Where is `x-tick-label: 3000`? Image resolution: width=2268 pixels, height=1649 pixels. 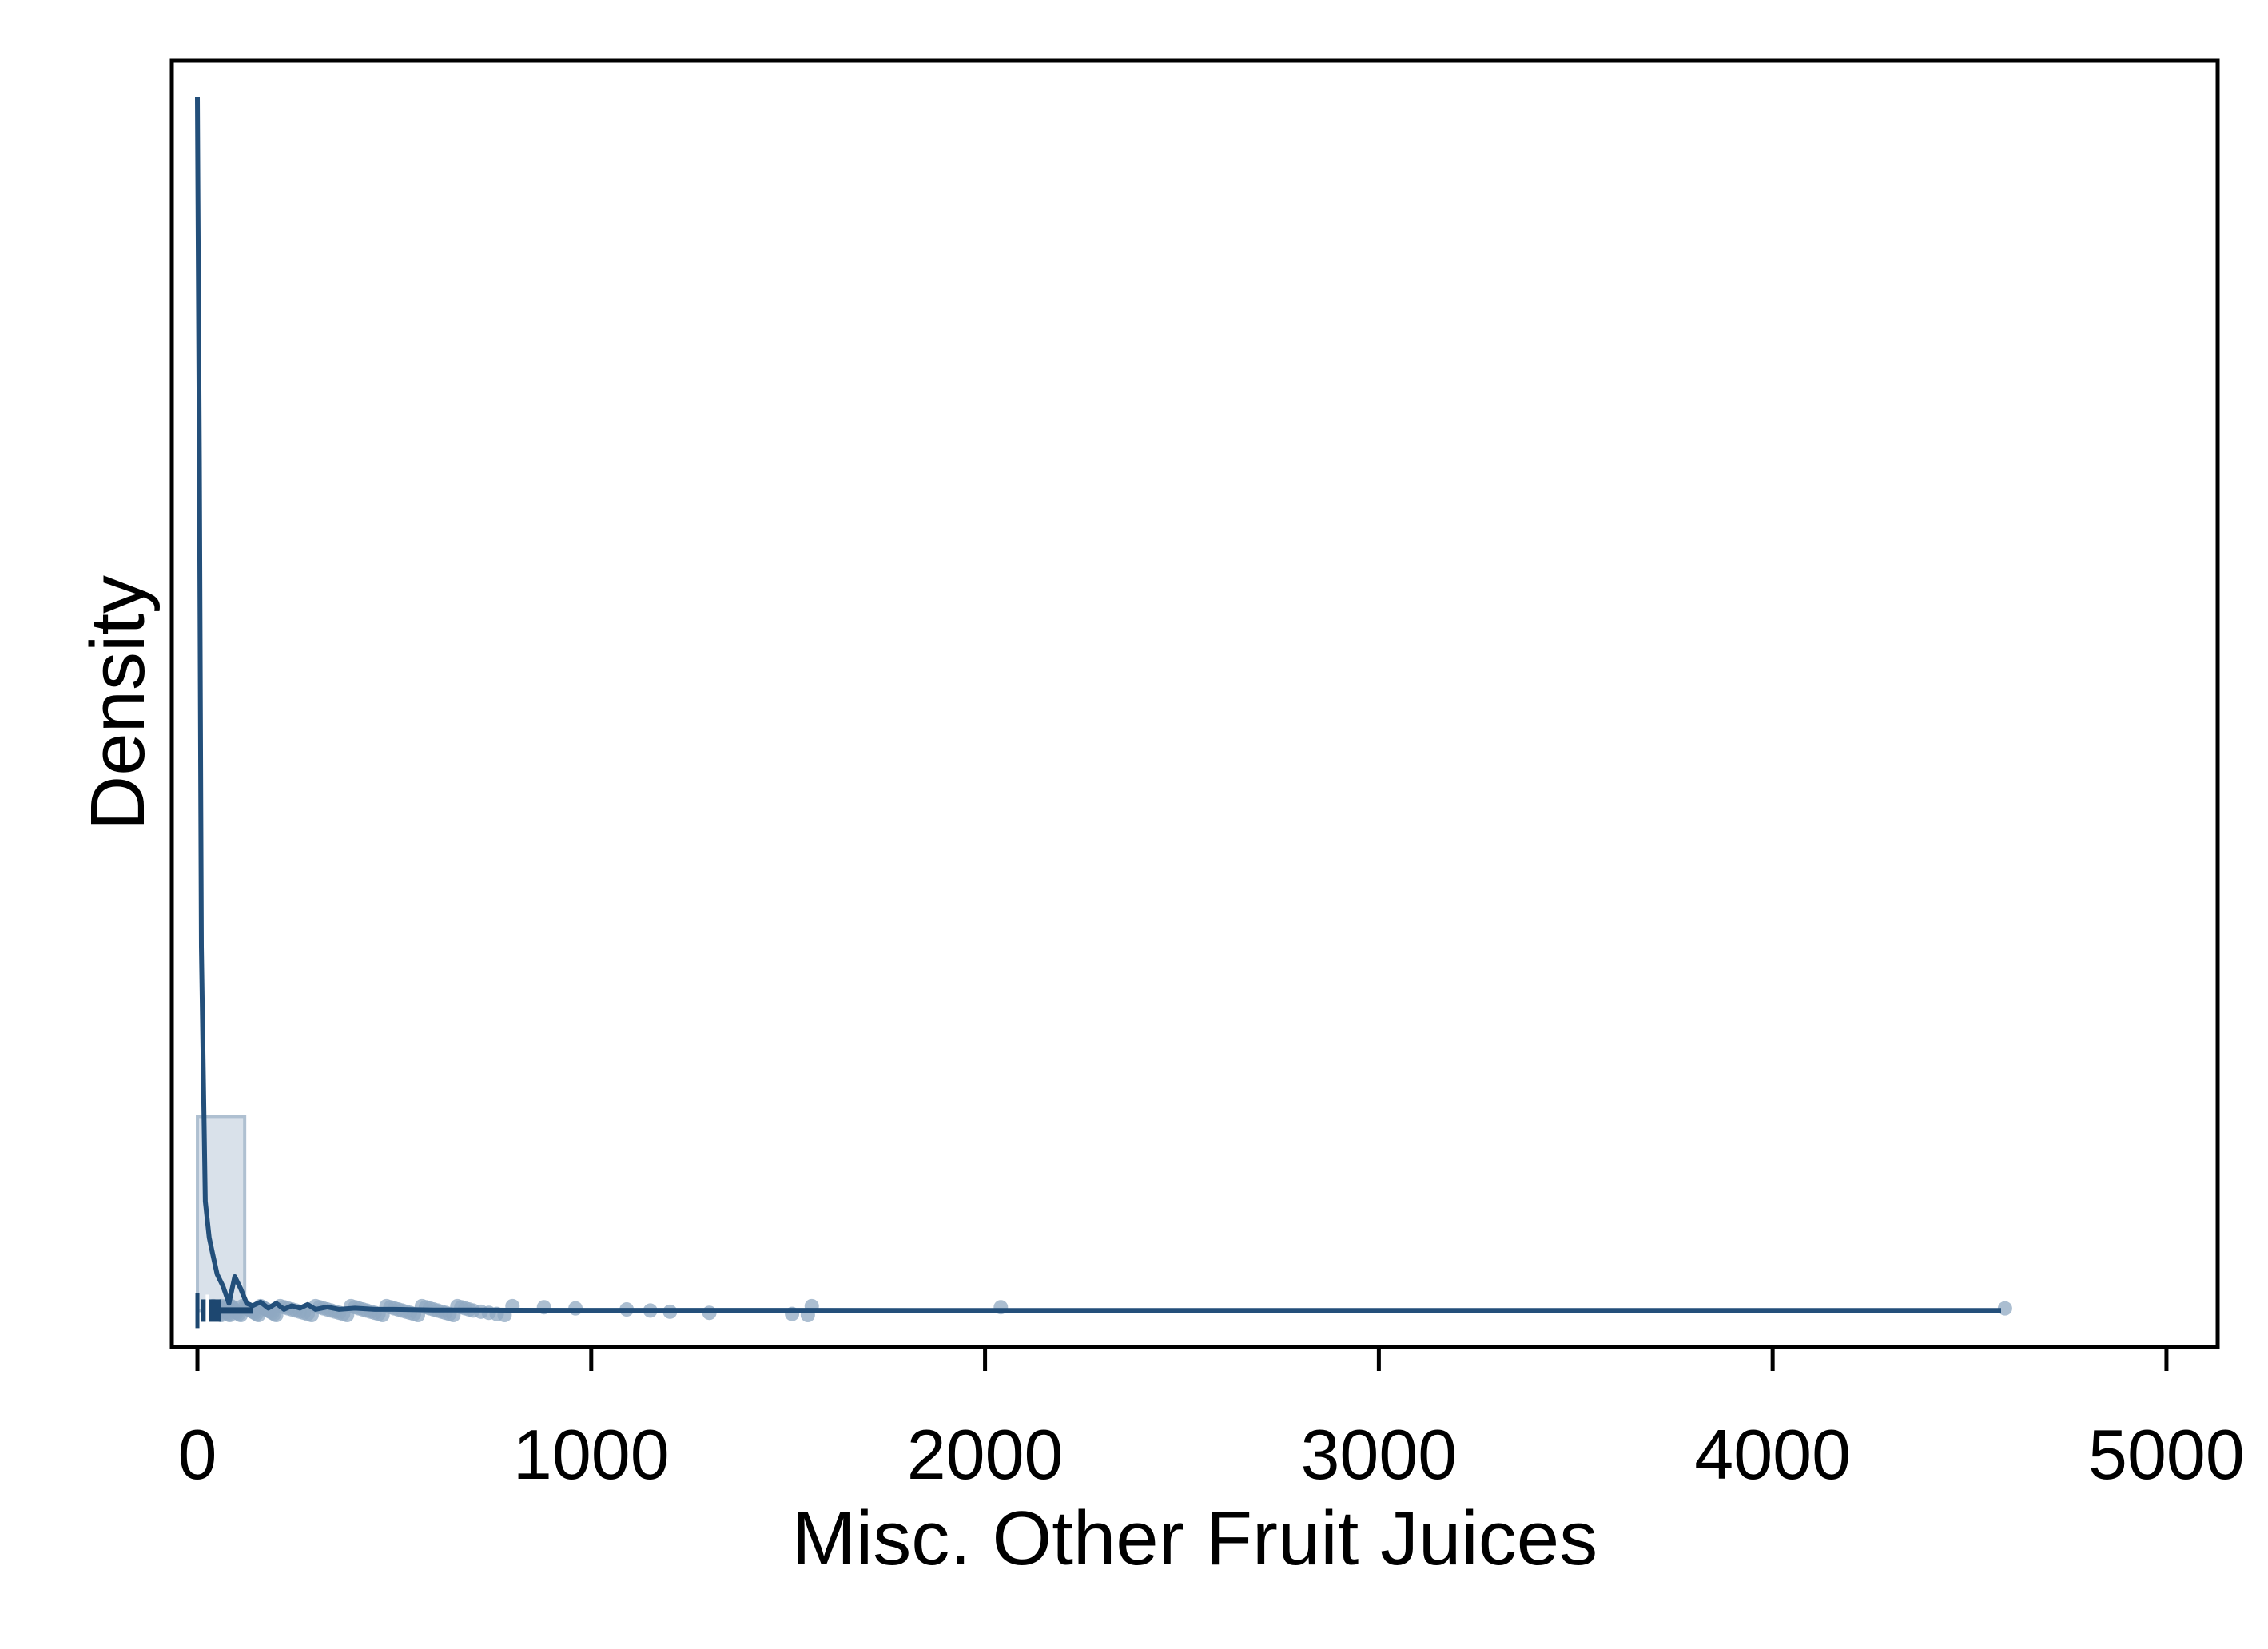
x-tick-label: 3000 is located at coordinates (1378, 1454).